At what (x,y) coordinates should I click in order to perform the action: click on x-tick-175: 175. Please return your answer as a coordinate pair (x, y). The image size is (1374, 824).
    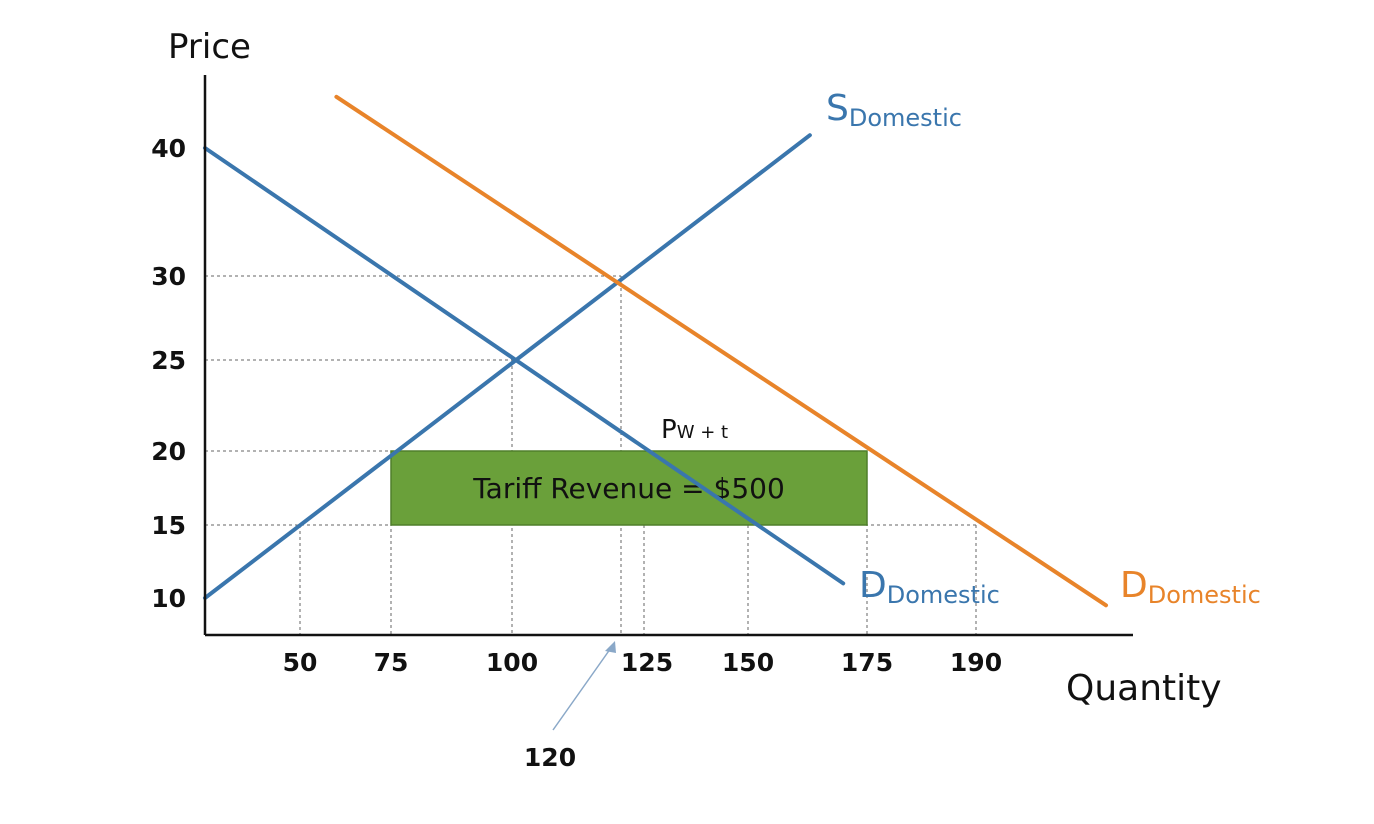
    Looking at the image, I should click on (867, 662).